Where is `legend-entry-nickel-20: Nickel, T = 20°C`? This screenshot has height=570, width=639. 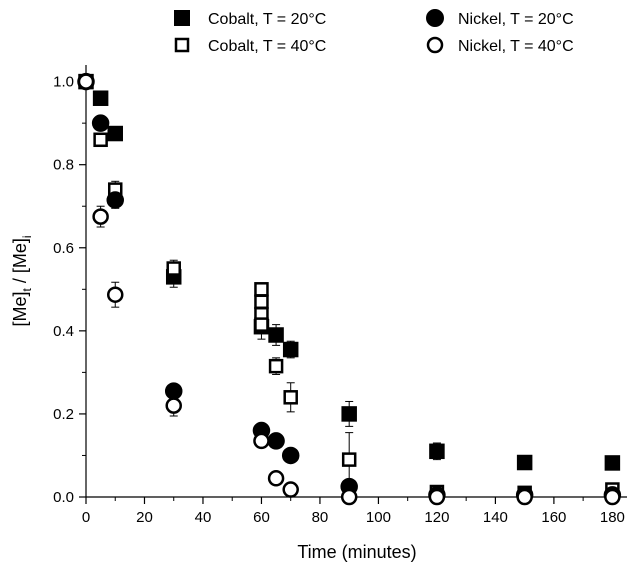 legend-entry-nickel-20: Nickel, T = 20°C is located at coordinates (500, 18).